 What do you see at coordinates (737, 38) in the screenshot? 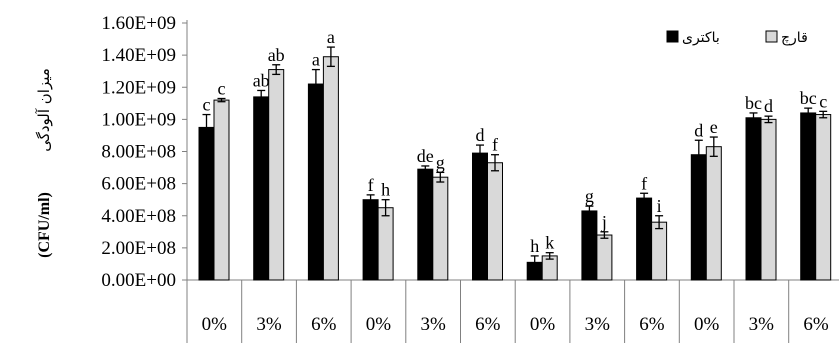
I see `legend: باکتری قارچ` at bounding box center [737, 38].